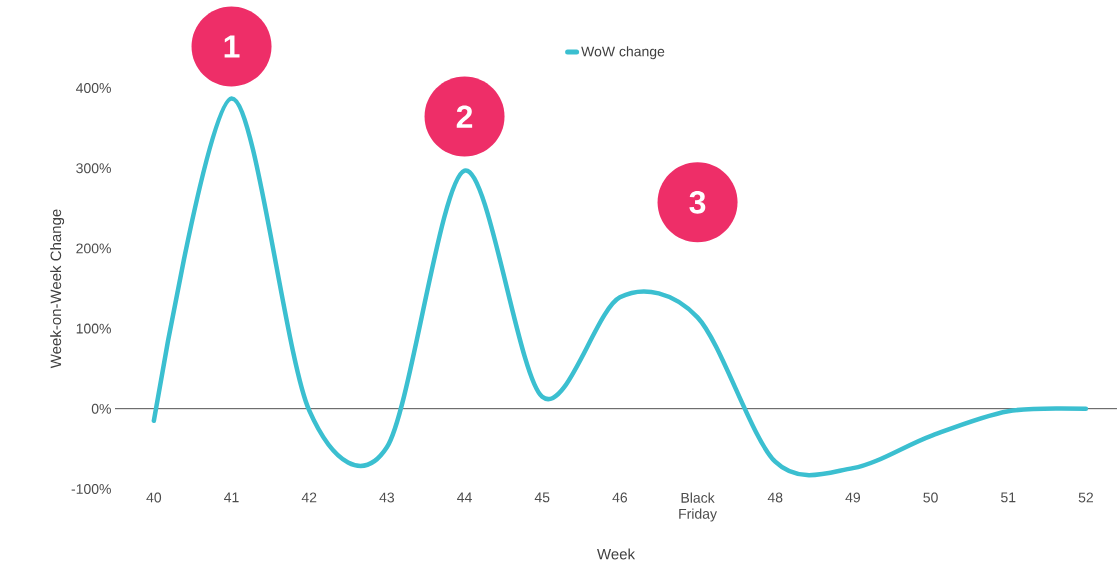 The width and height of the screenshot is (1117, 570). I want to click on x-tick-label: 51, so click(1008, 497).